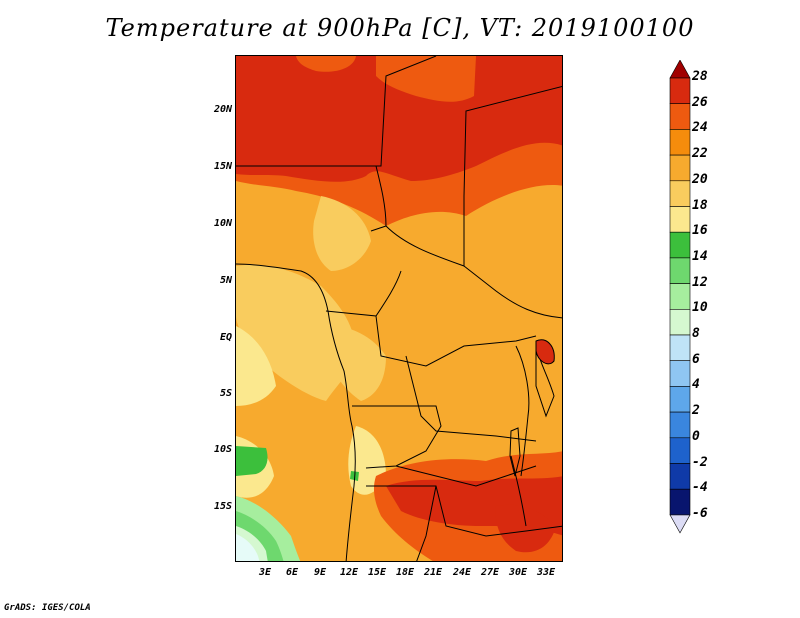  I want to click on lat-label-15s: 15S, so click(222, 506).